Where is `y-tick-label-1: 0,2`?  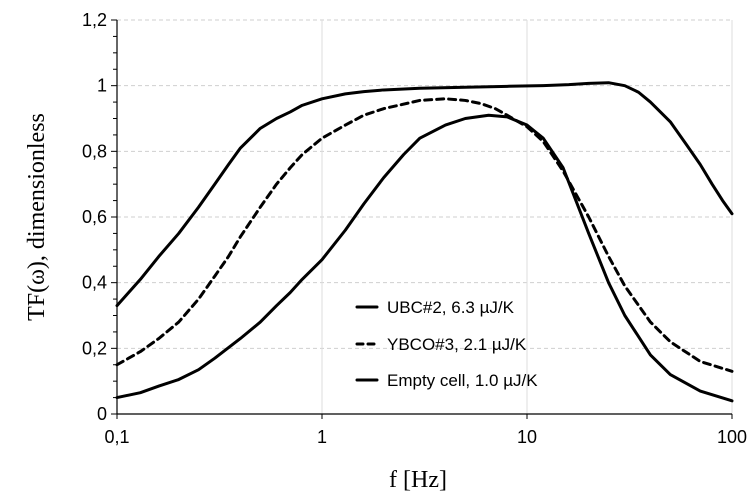 y-tick-label-1: 0,2 is located at coordinates (94, 348).